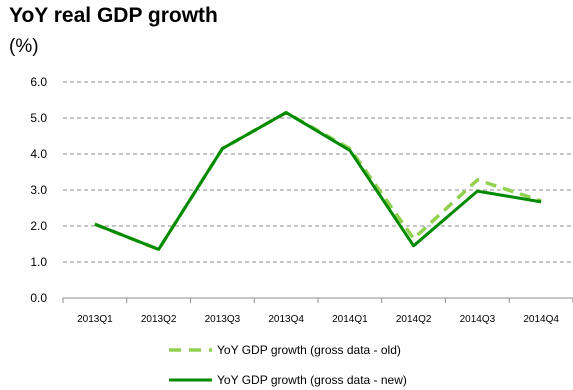  I want to click on y-tick-label: 5.0, so click(38, 118).